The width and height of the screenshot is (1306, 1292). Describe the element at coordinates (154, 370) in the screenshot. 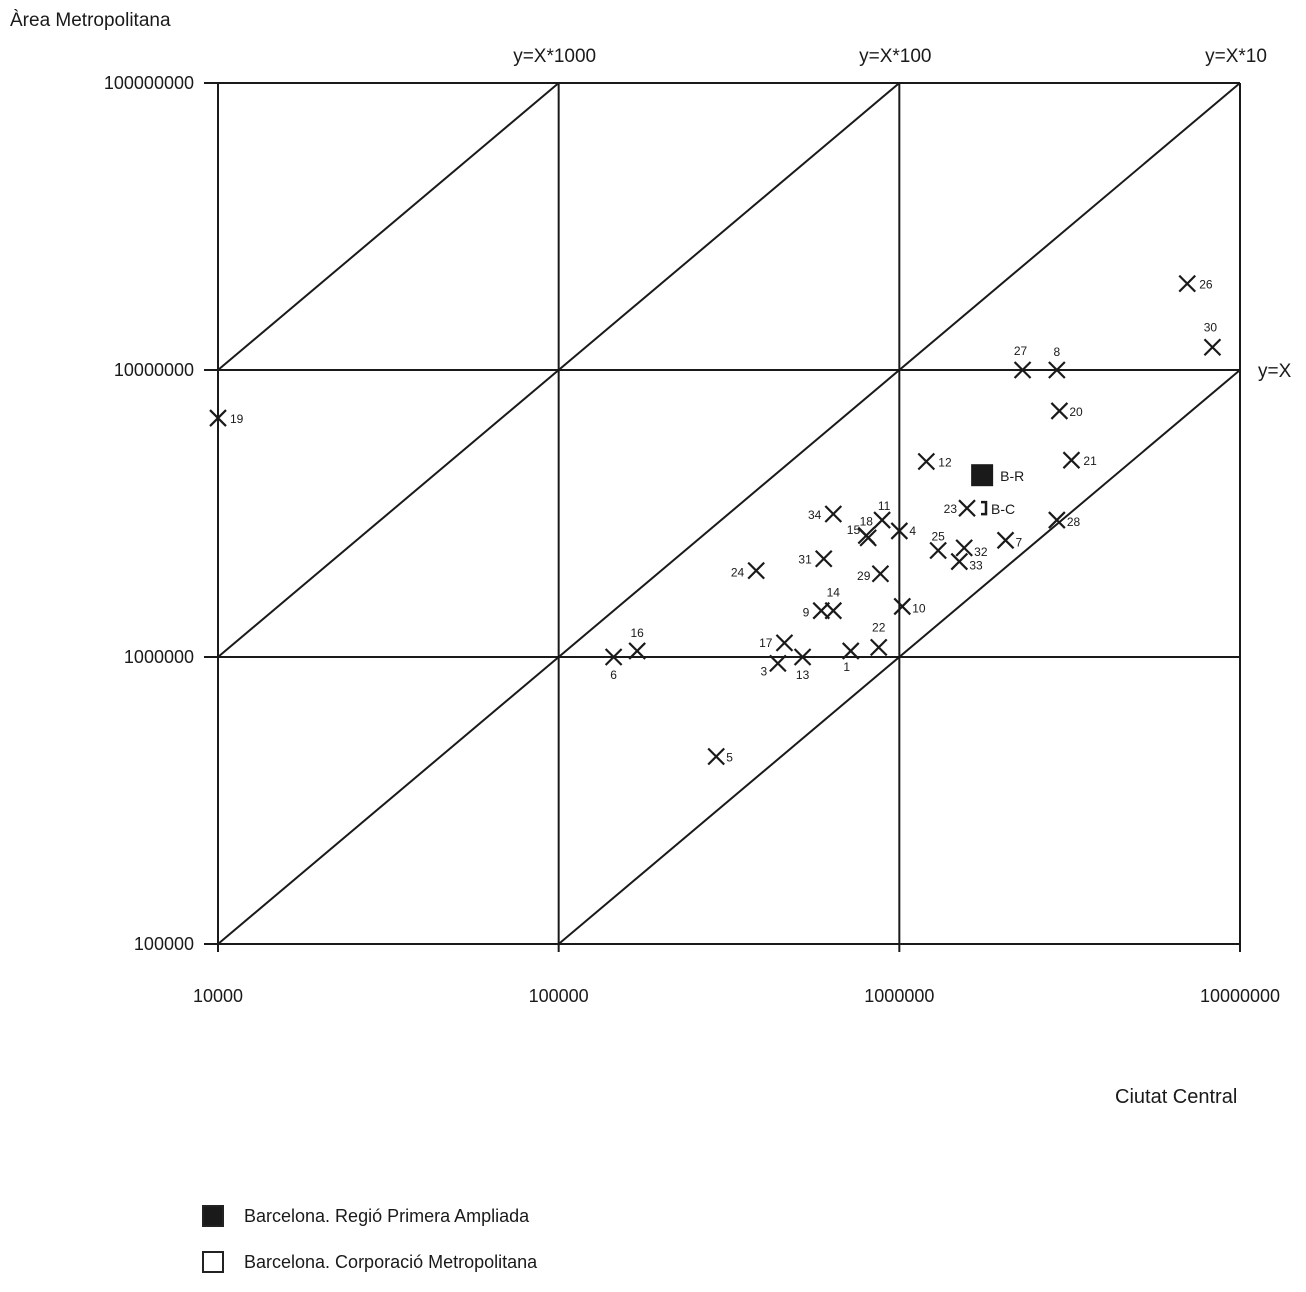

I see `y-tick-label: 10000000` at that location.